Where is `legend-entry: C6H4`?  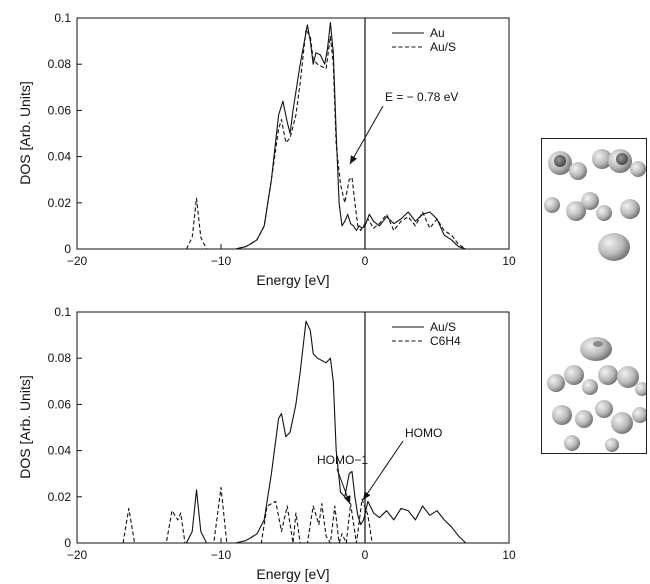
legend-entry: C6H4 is located at coordinates (445, 341).